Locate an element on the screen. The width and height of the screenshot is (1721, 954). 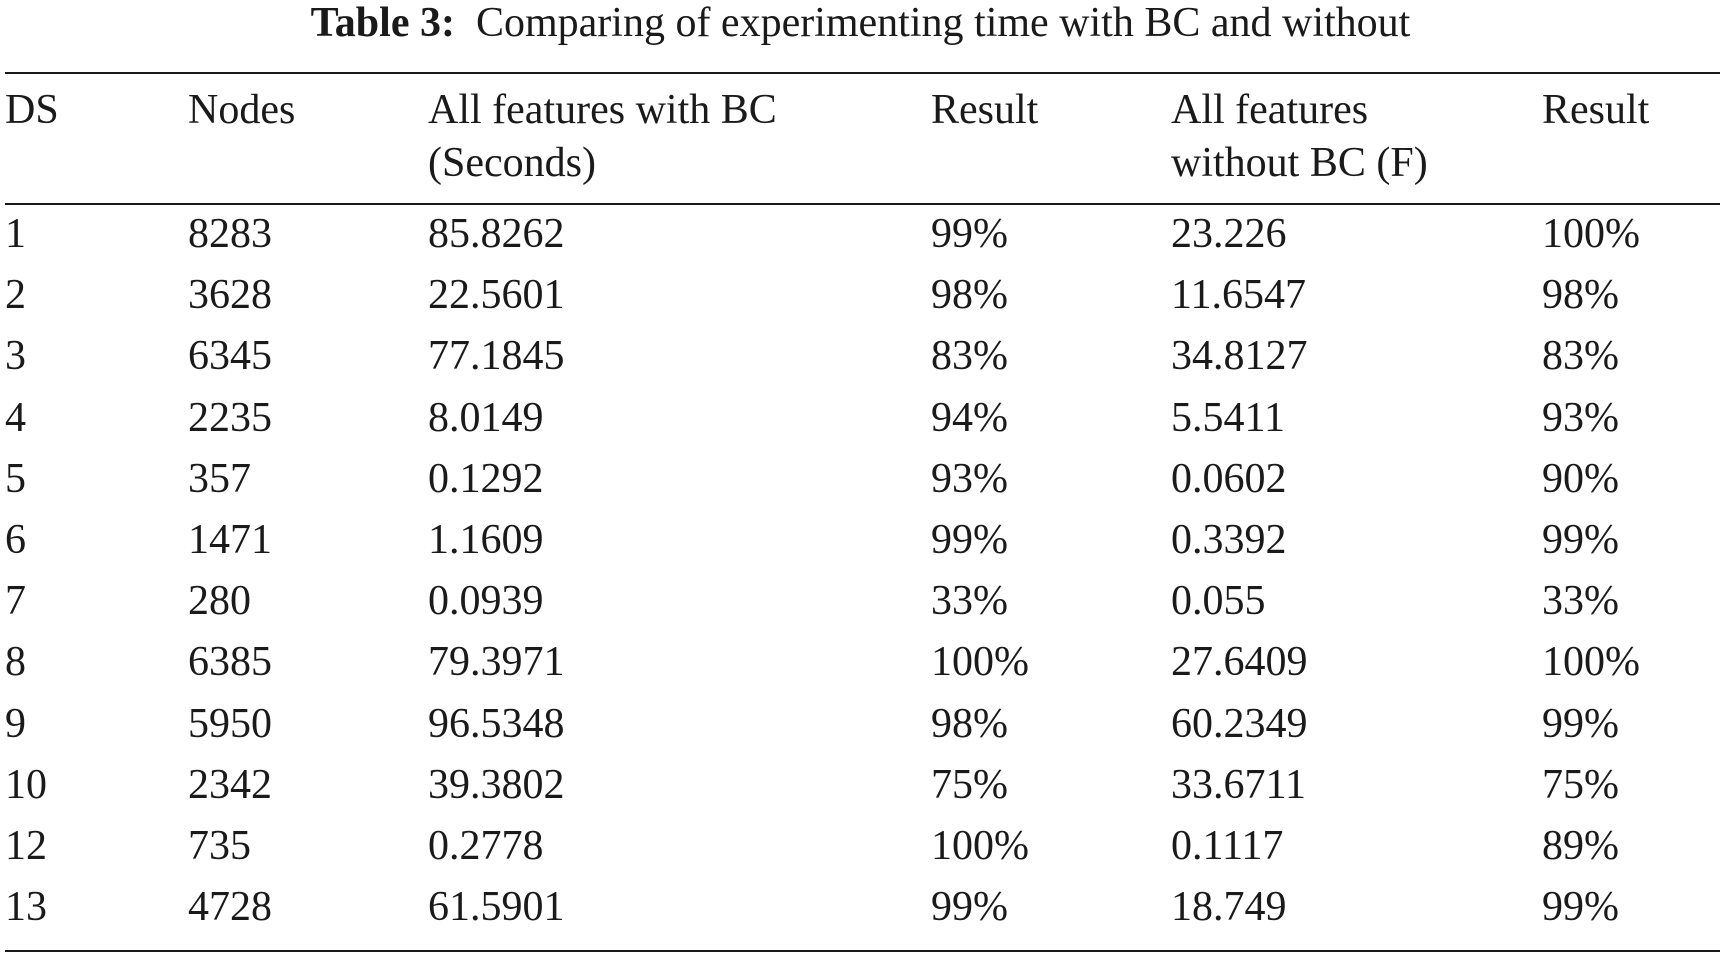
cell-time-without-bc: 23.226 is located at coordinates (1229, 234).